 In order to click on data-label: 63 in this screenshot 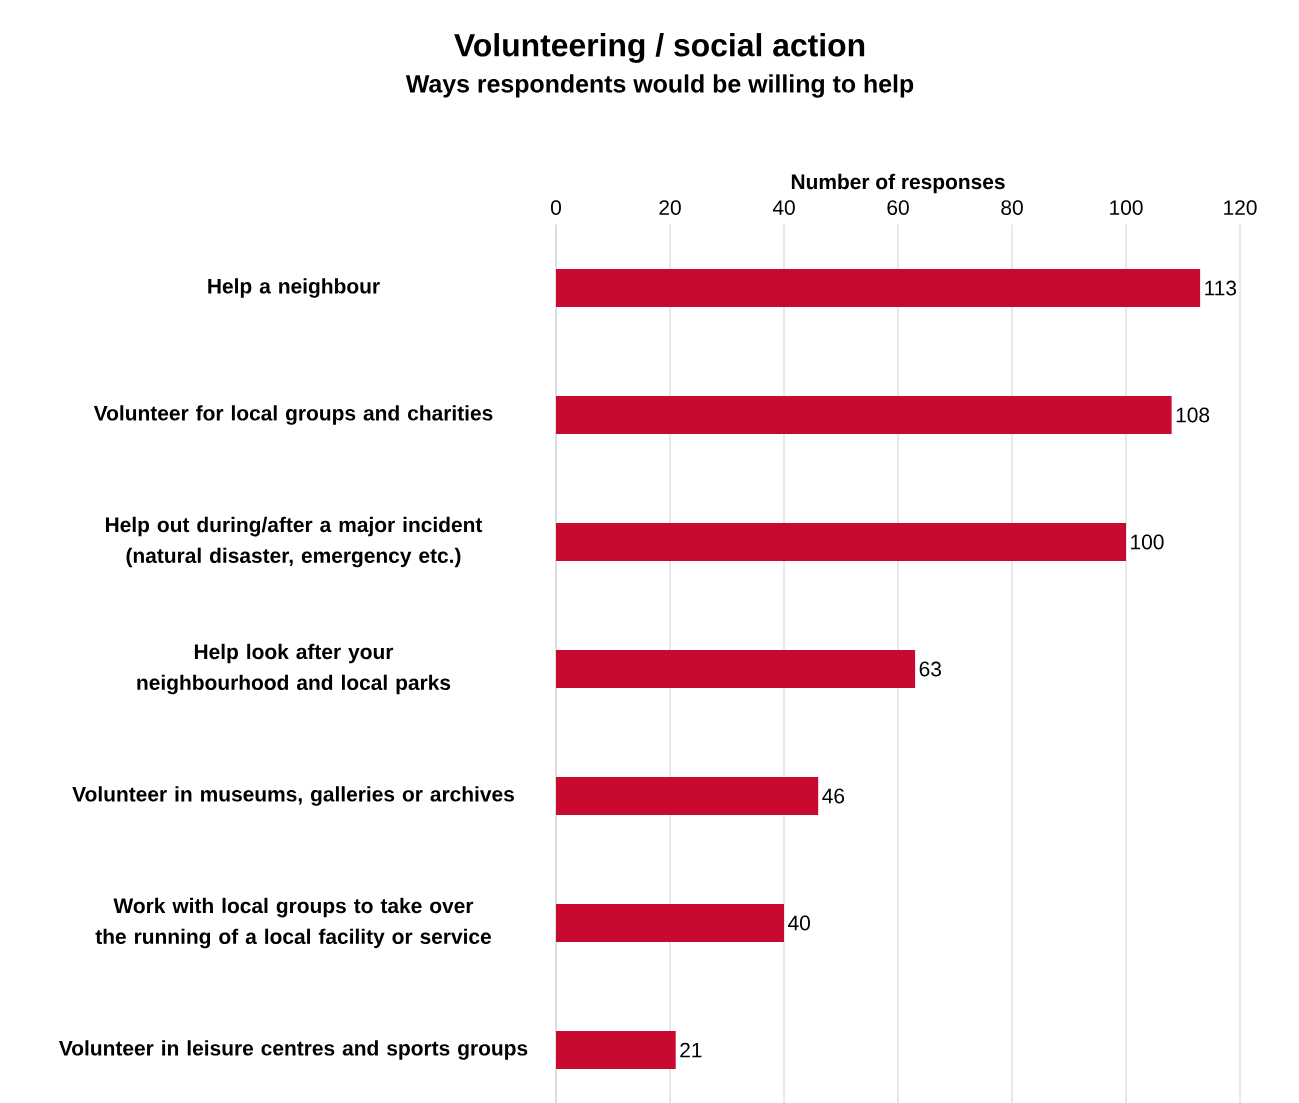, I will do `click(930, 669)`.